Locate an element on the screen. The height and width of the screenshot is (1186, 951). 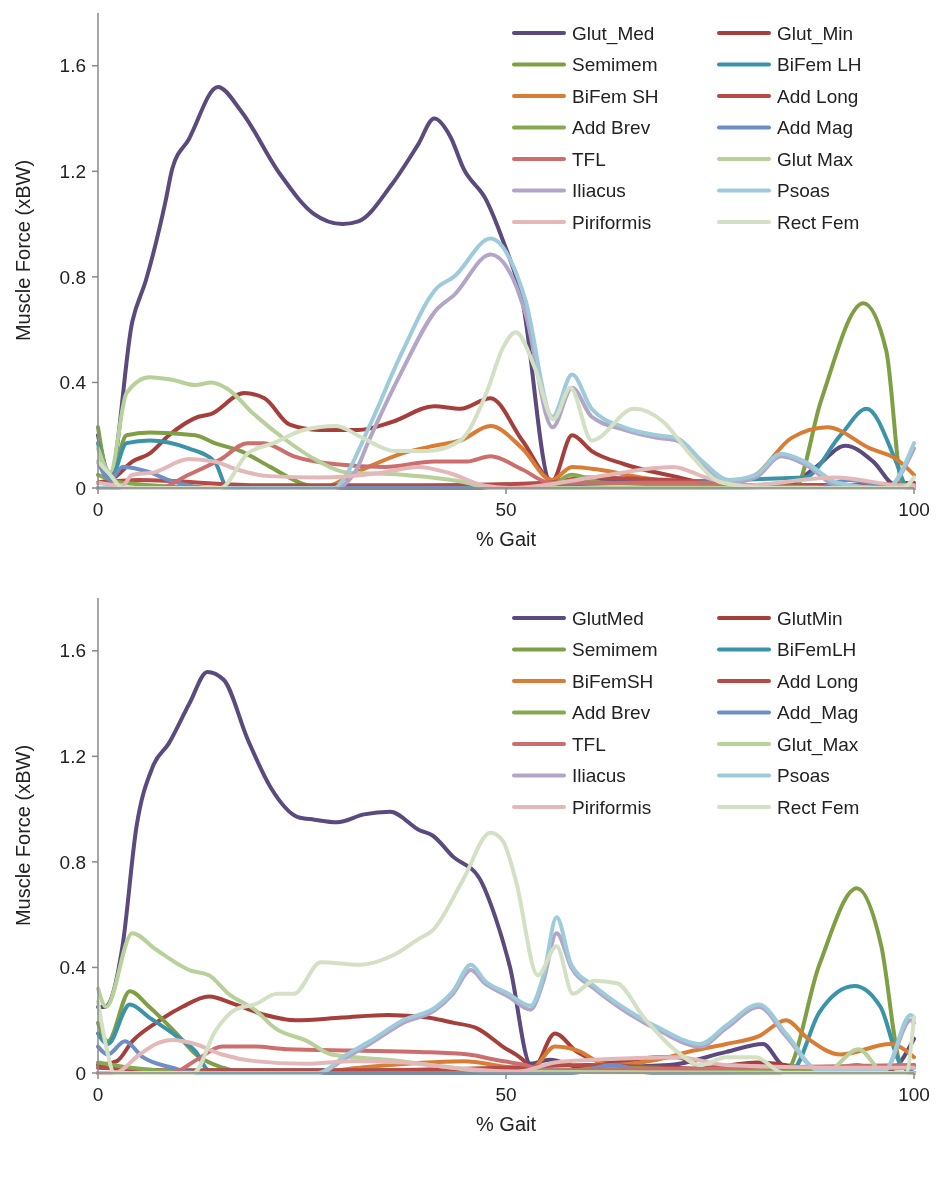
legend-label: BiFemLH is located at coordinates (817, 650).